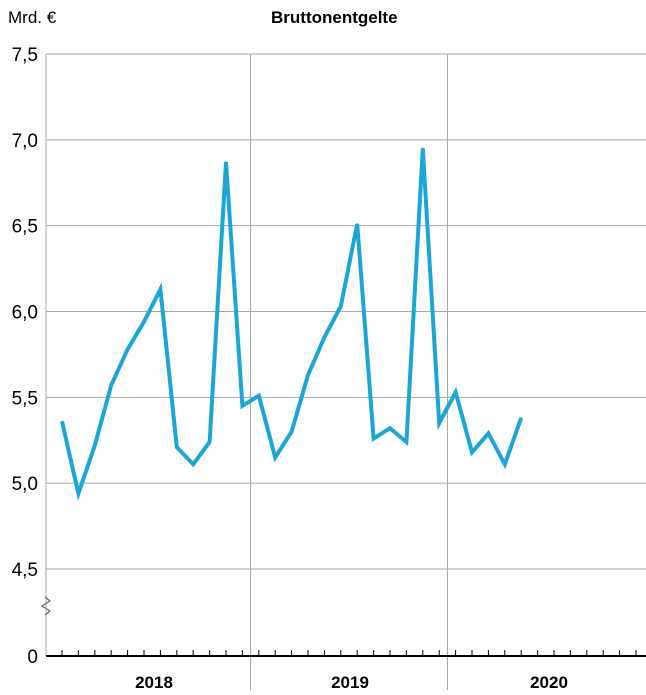  What do you see at coordinates (25, 398) in the screenshot?
I see `y-tick-label: 5,5` at bounding box center [25, 398].